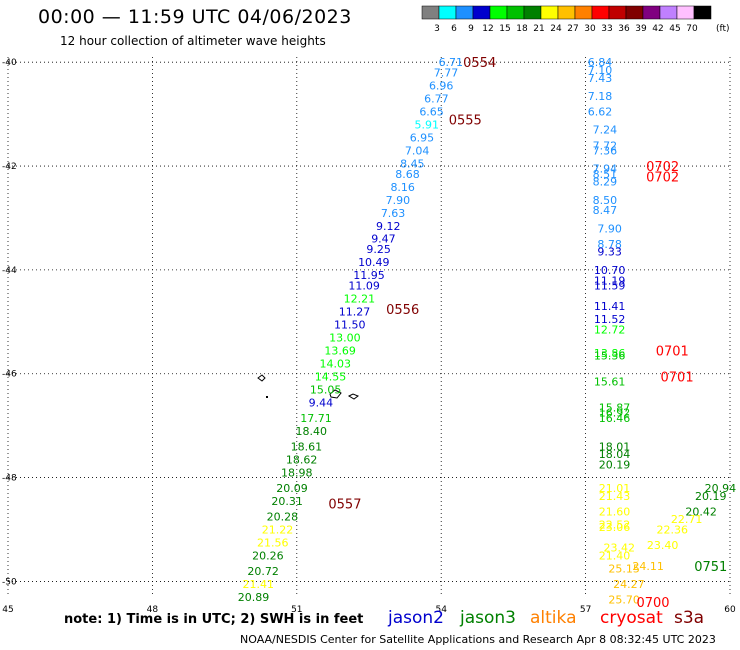 This screenshot has height=650, width=740. Describe the element at coordinates (610, 270) in the screenshot. I see `swh-value: 10.70` at that location.